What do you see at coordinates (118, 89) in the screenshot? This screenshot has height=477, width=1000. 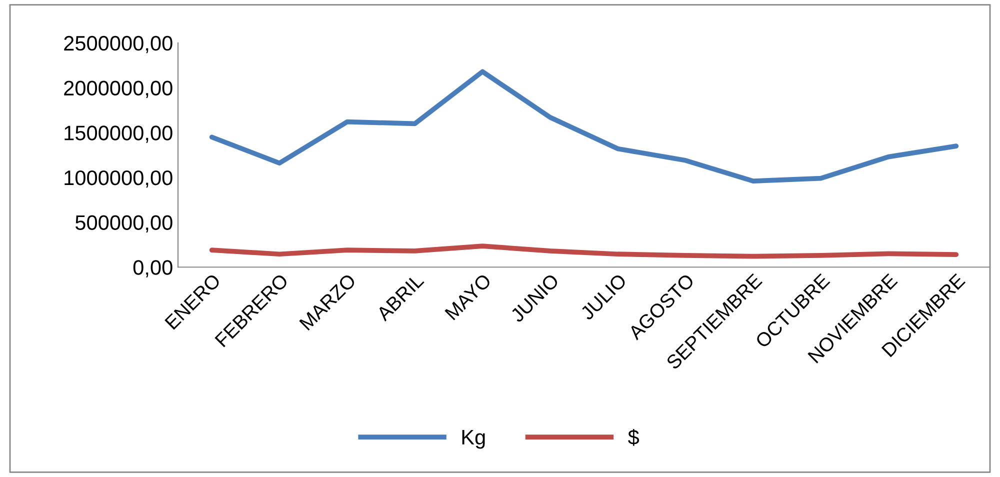 I see `y-tick-label: 2000000,00` at bounding box center [118, 89].